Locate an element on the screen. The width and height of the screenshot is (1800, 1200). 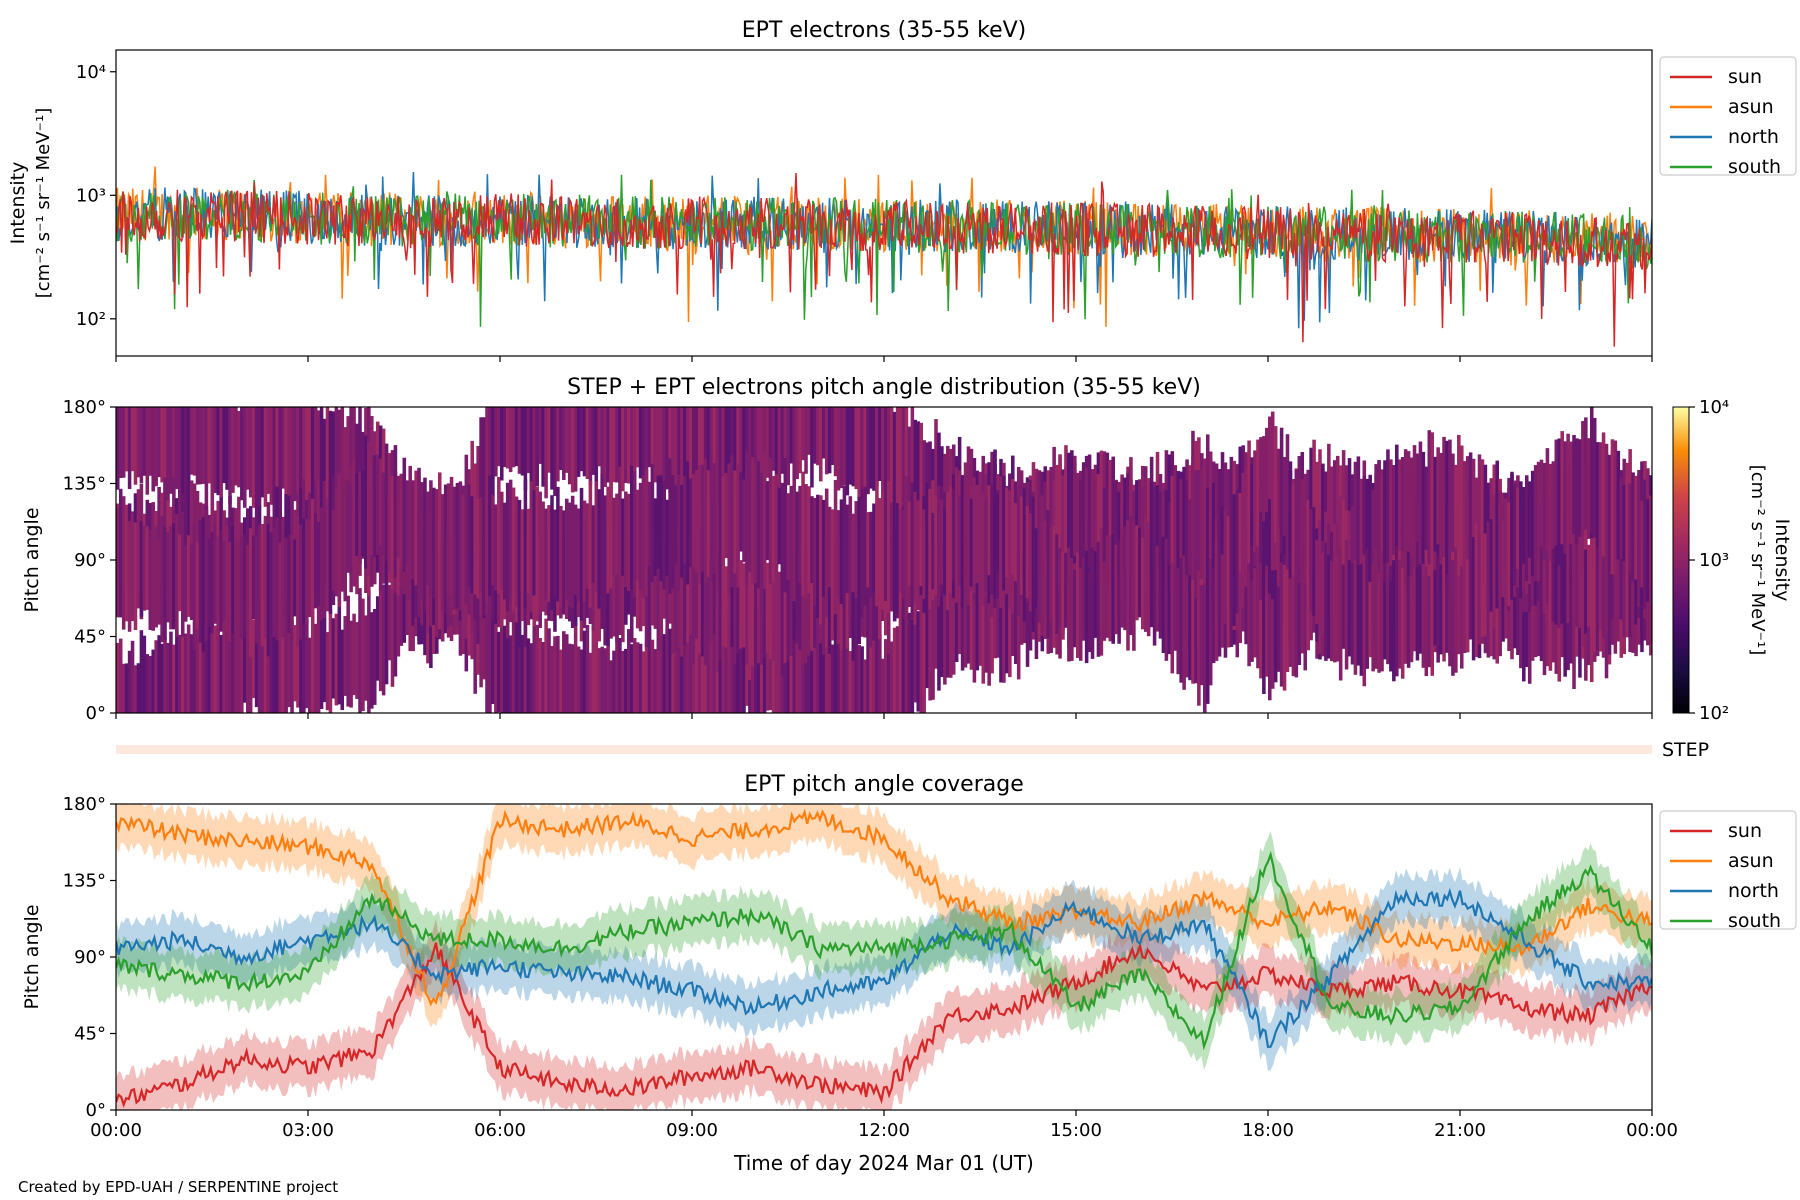
legend-box is located at coordinates (1728, 870).